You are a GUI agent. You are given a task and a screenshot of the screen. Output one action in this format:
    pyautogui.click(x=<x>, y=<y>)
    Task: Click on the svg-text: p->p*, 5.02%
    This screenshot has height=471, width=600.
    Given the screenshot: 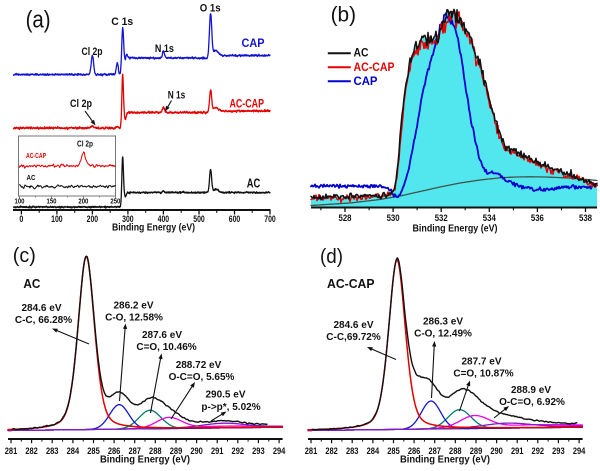 What is the action you would take?
    pyautogui.click(x=230, y=407)
    